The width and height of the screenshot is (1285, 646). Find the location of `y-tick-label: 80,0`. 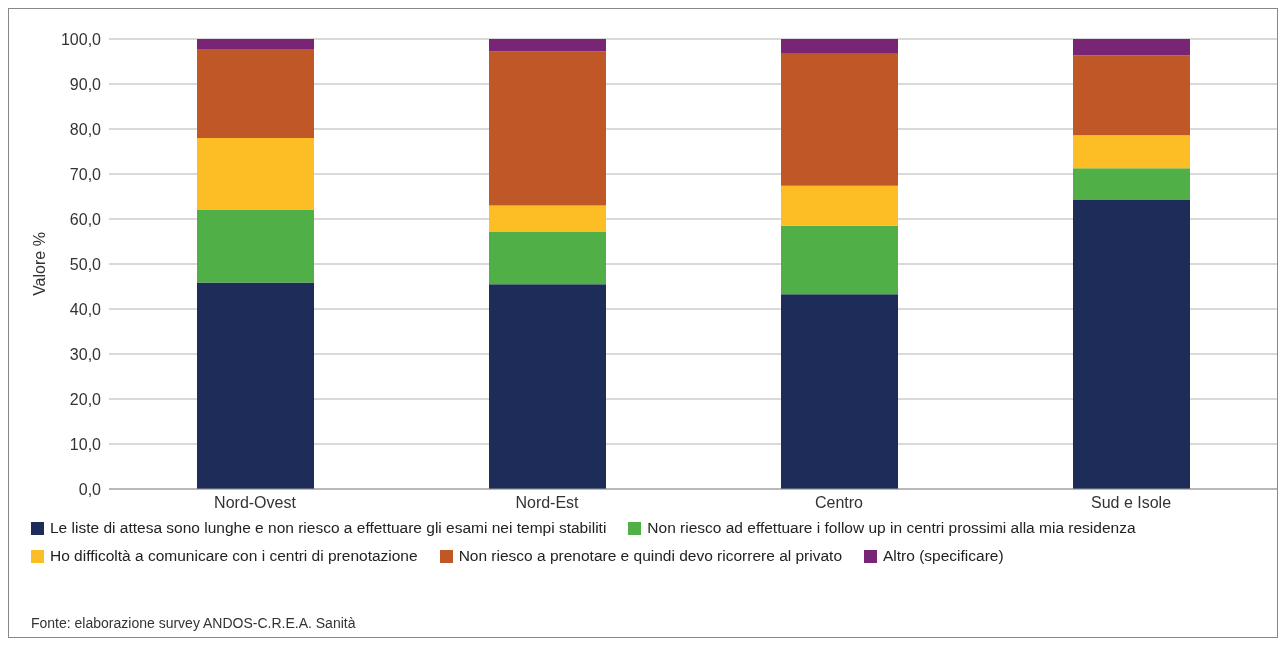

y-tick-label: 80,0 is located at coordinates (85, 129).